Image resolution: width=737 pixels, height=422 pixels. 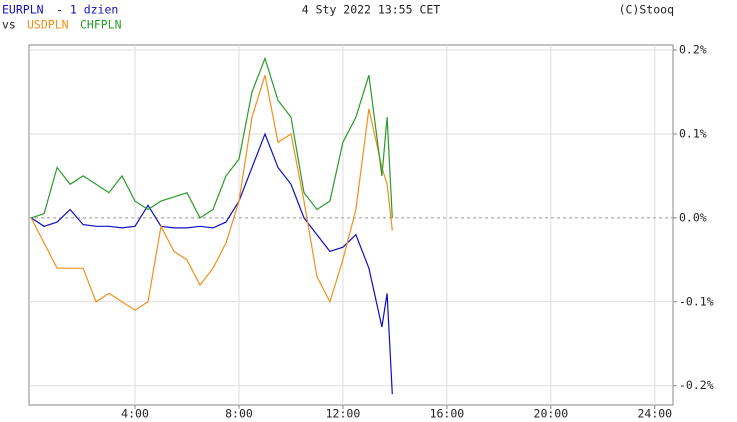 I want to click on main-series-name: EURPLN, so click(x=23, y=10).